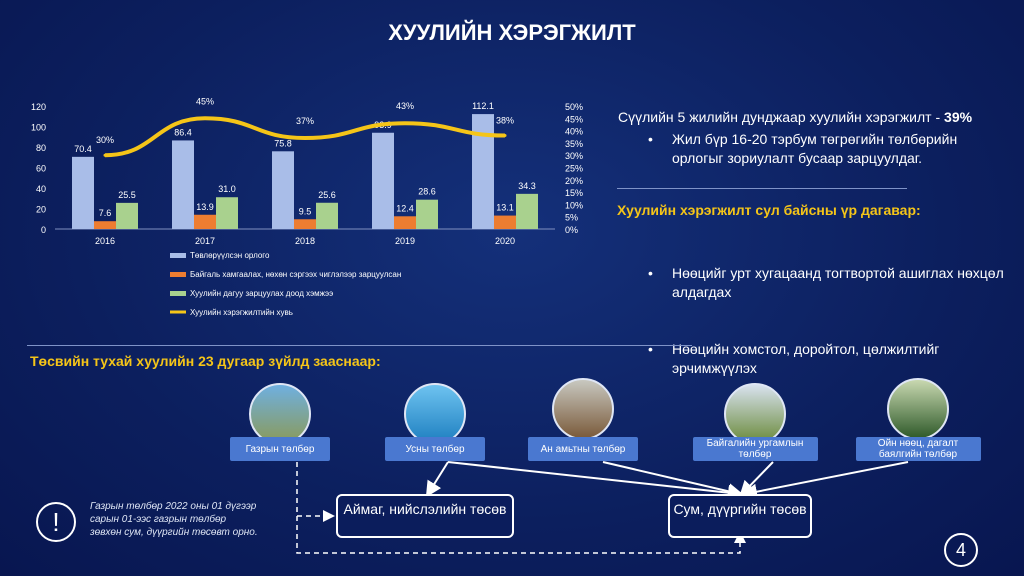 The height and width of the screenshot is (576, 1024). I want to click on forest-photo, so click(918, 409).